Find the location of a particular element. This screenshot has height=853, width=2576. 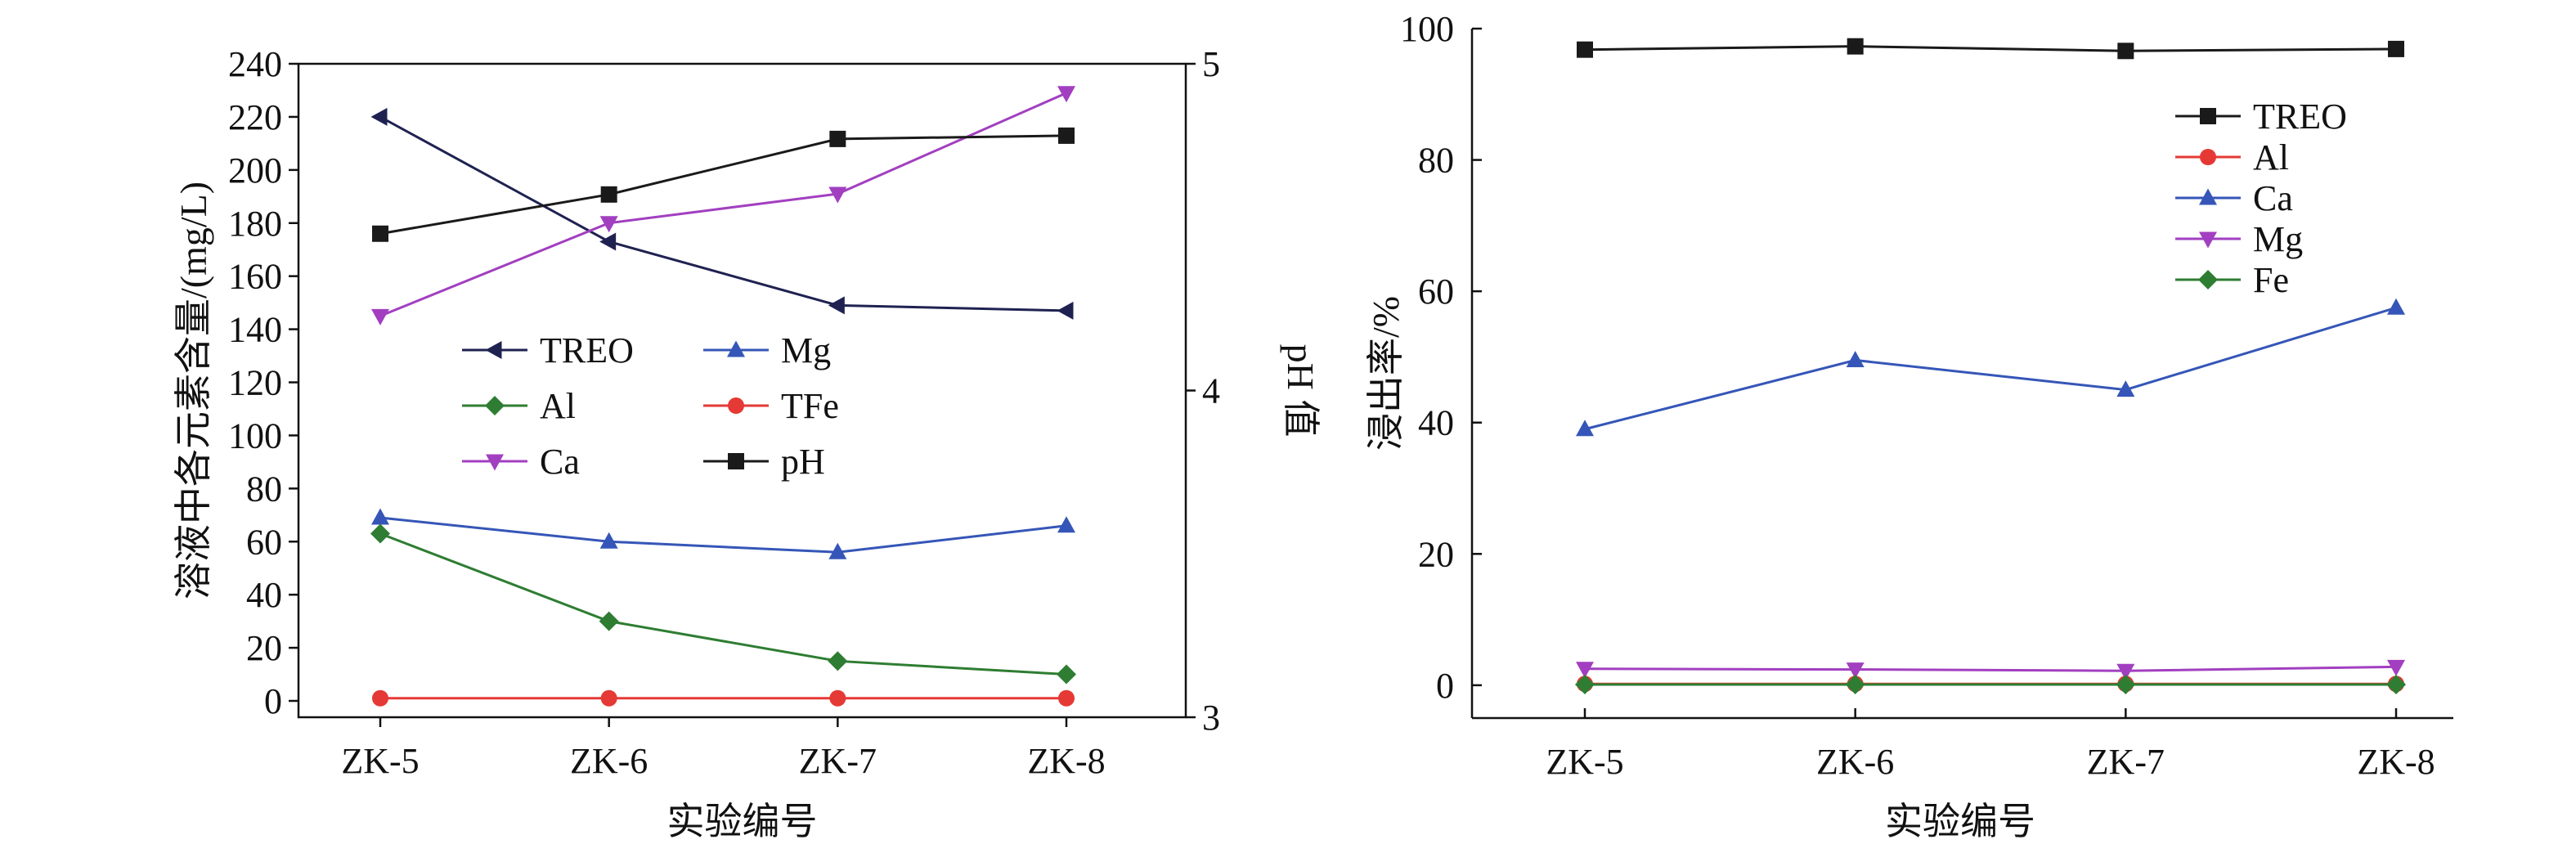

y-tick-label: 240 is located at coordinates (255, 64).